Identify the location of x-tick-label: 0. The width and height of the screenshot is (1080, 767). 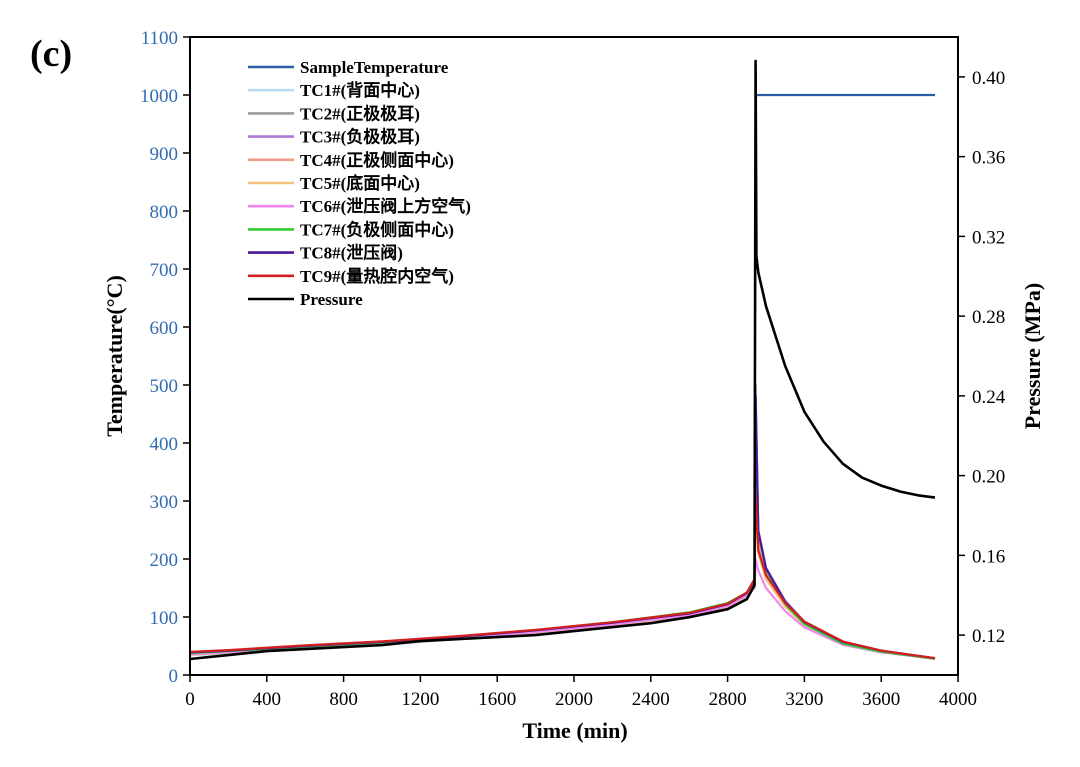
(190, 699).